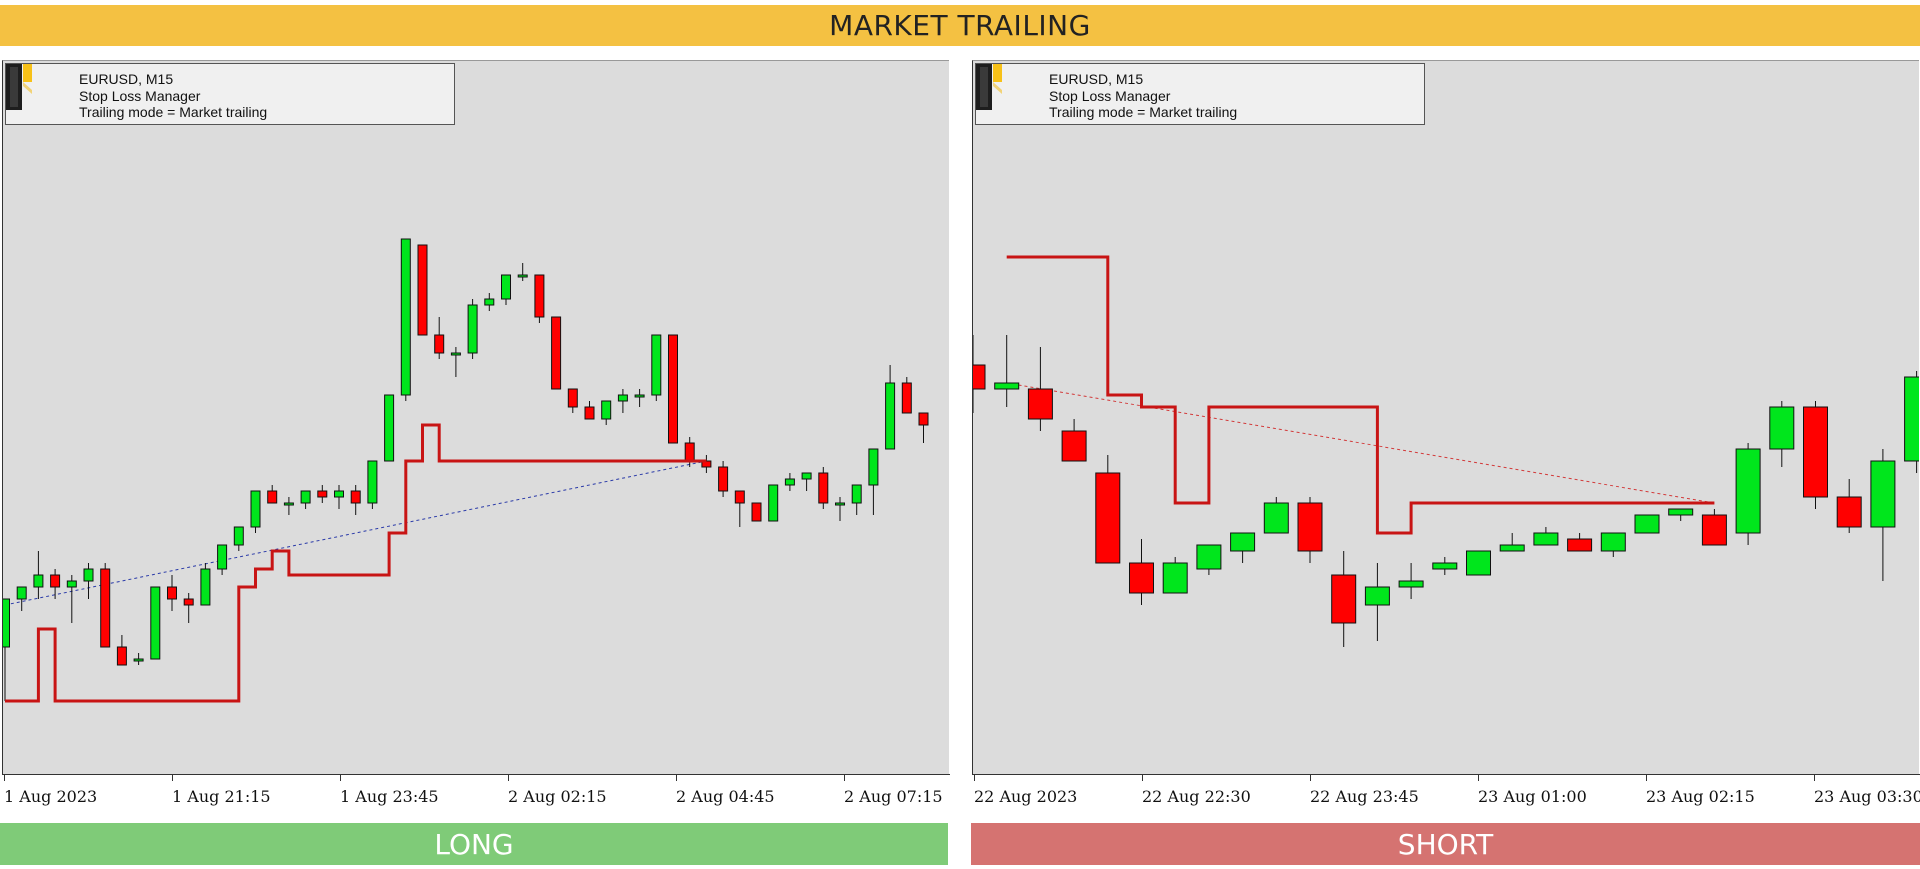 The height and width of the screenshot is (869, 1920). Describe the element at coordinates (1532, 796) in the screenshot. I see `x-tick-label: 23 Aug 01:00` at that location.